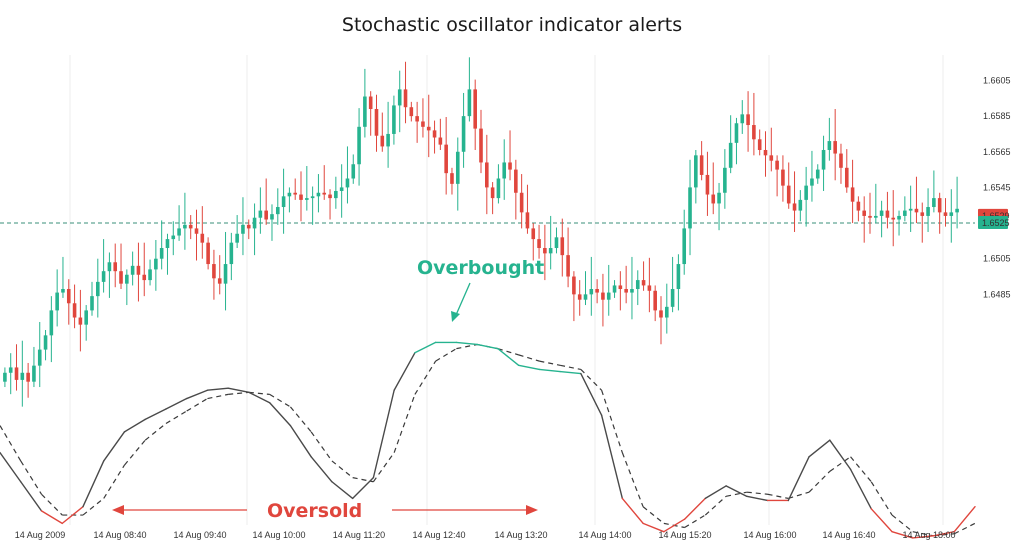 This screenshot has height=552, width=1024. Describe the element at coordinates (438, 535) in the screenshot. I see `x-tick-label: 14 Aug 12:40` at that location.